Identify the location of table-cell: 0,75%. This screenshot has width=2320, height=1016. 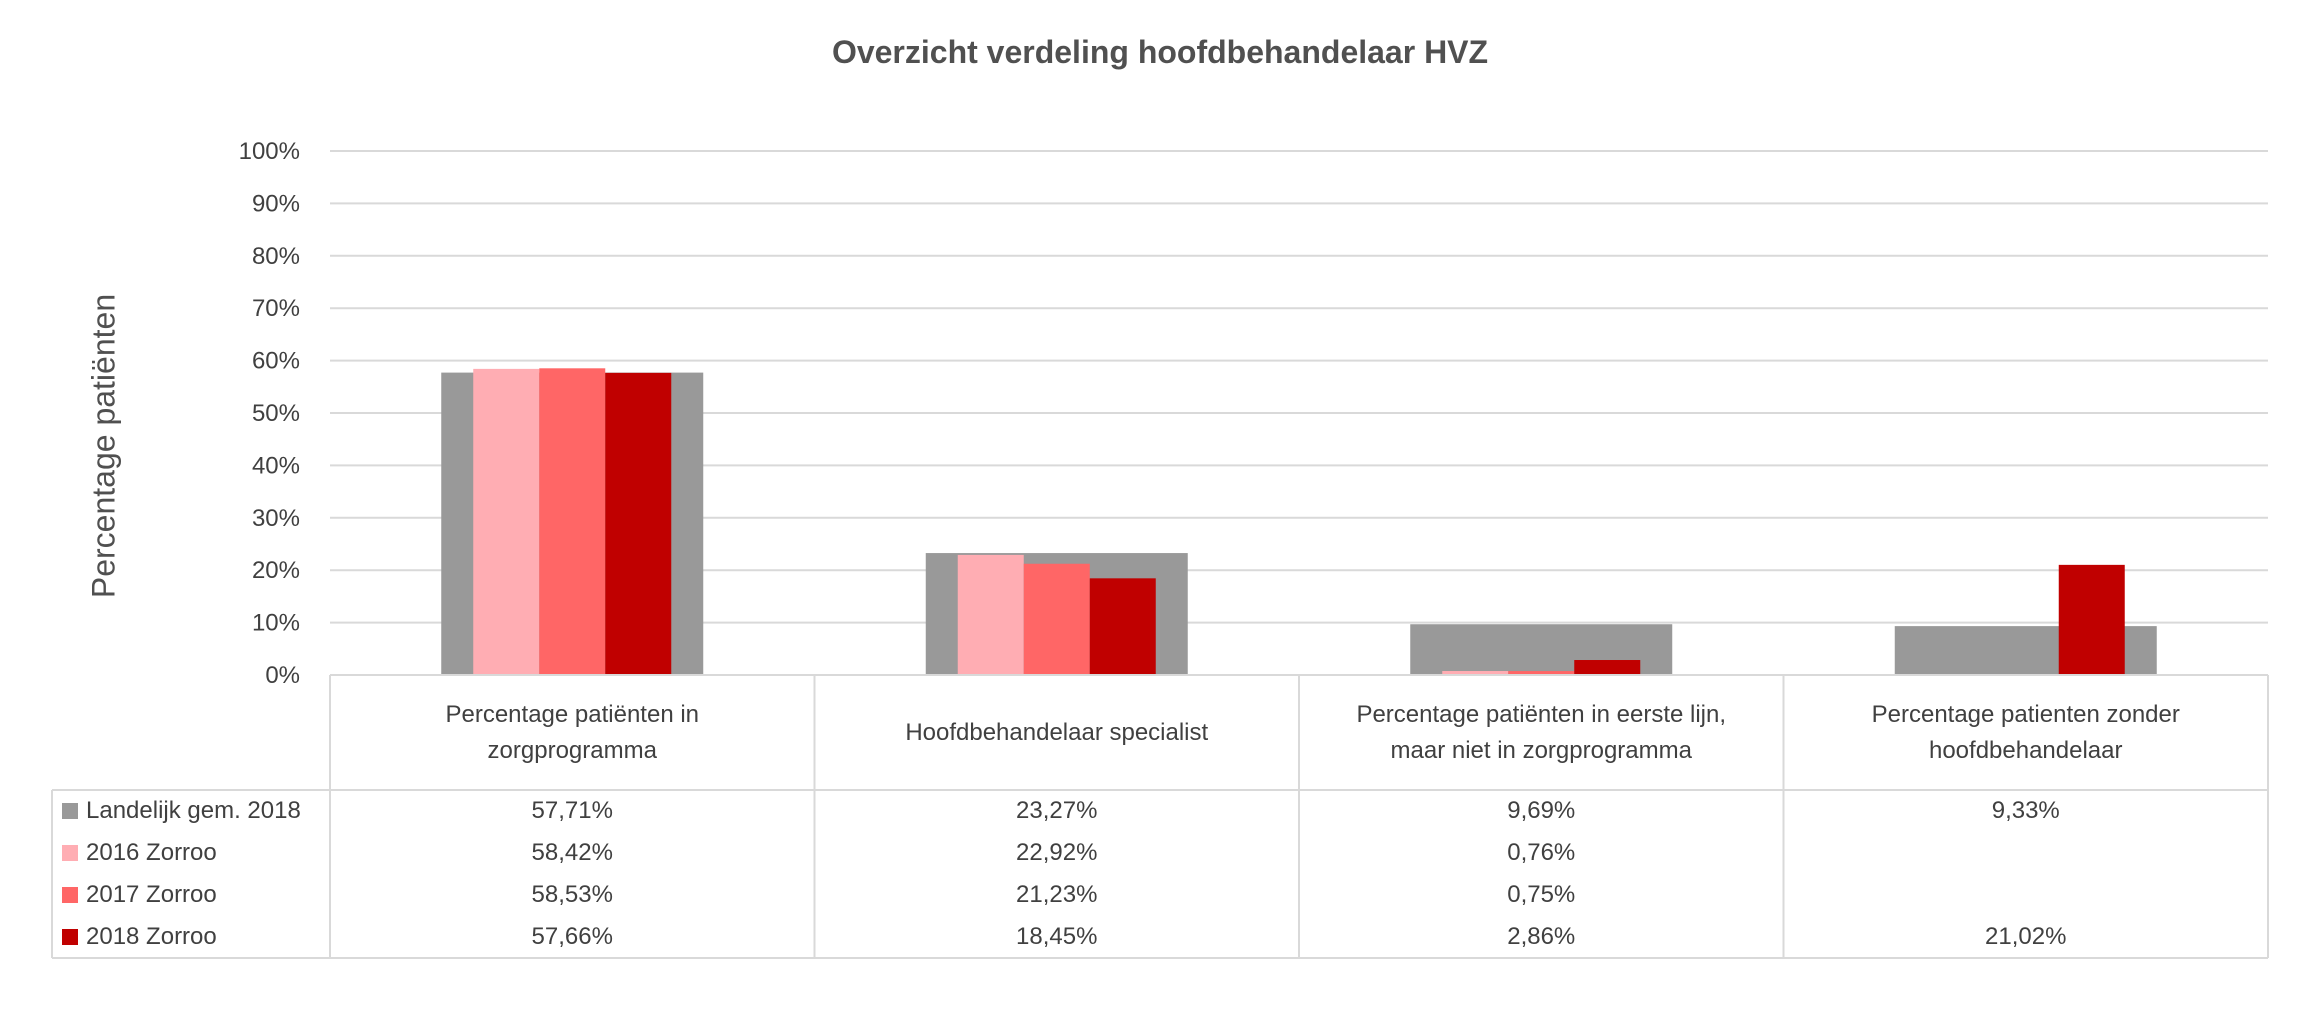
(1541, 894).